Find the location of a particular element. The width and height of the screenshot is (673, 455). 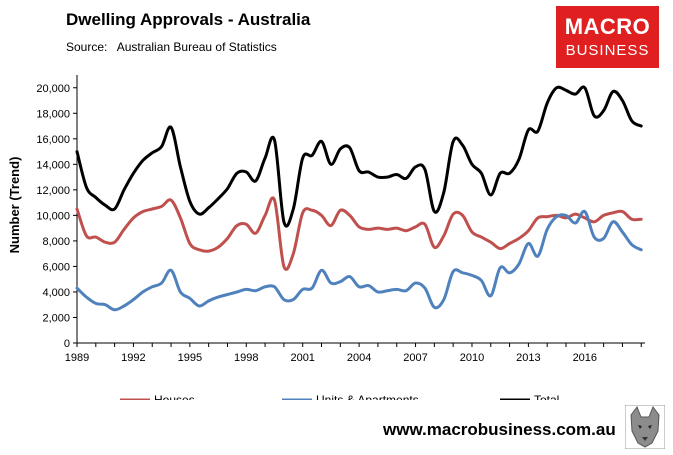

x-tick-label: 2013 is located at coordinates (528, 358).